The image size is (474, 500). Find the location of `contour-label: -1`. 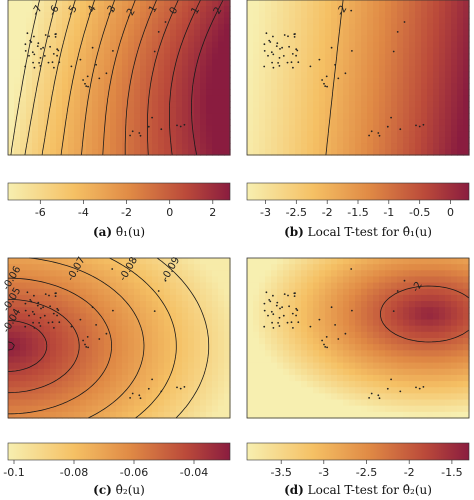

contour-label: -1 is located at coordinates (152, 11).